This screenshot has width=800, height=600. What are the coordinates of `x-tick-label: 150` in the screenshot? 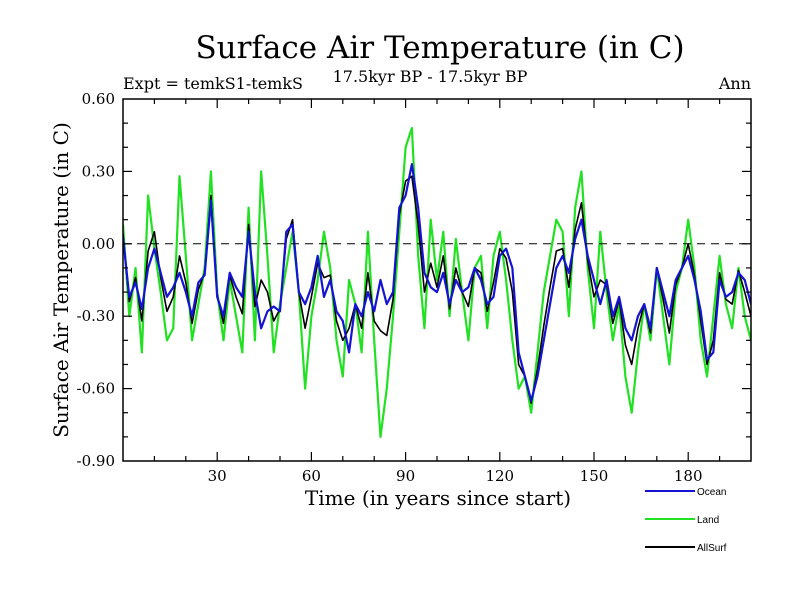 It's located at (594, 476).